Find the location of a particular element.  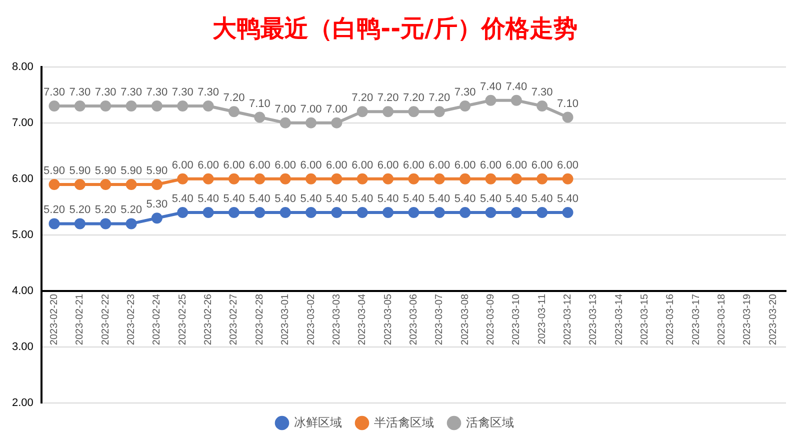

data-label: 7.00 is located at coordinates (285, 109).